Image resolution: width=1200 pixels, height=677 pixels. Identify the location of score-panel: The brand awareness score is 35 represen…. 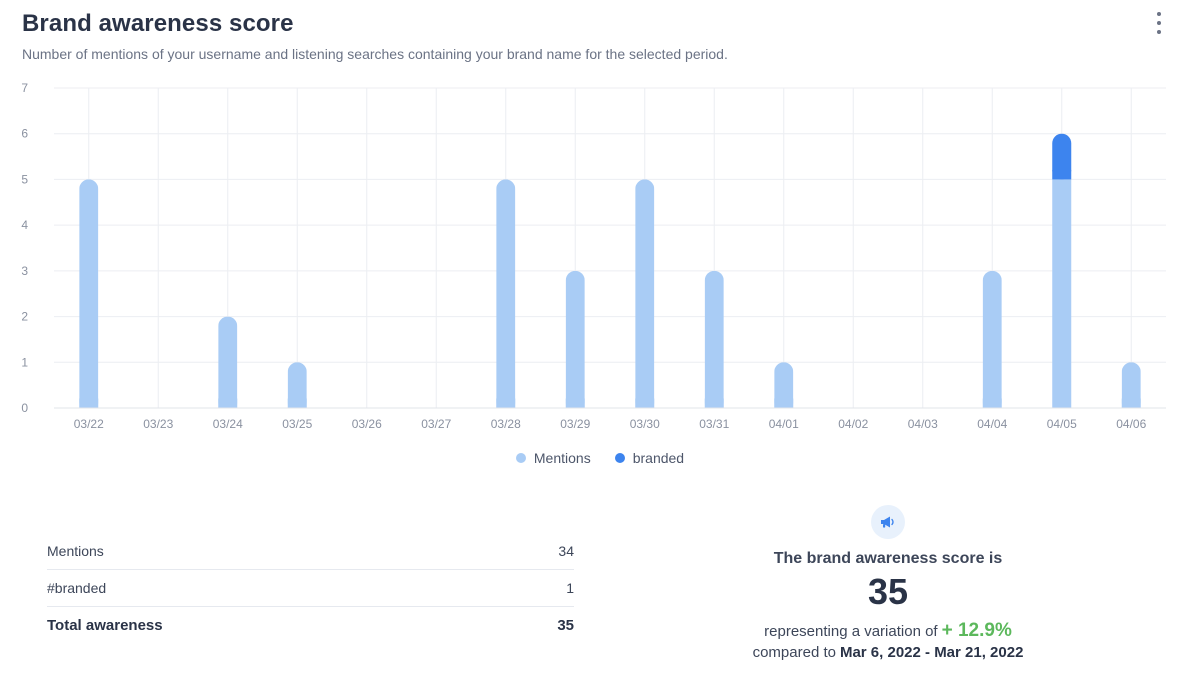
(888, 583).